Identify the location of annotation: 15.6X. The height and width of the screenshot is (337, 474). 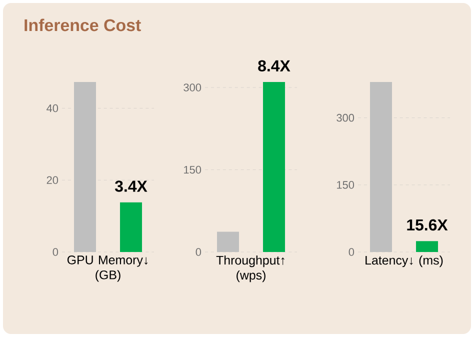
(427, 225).